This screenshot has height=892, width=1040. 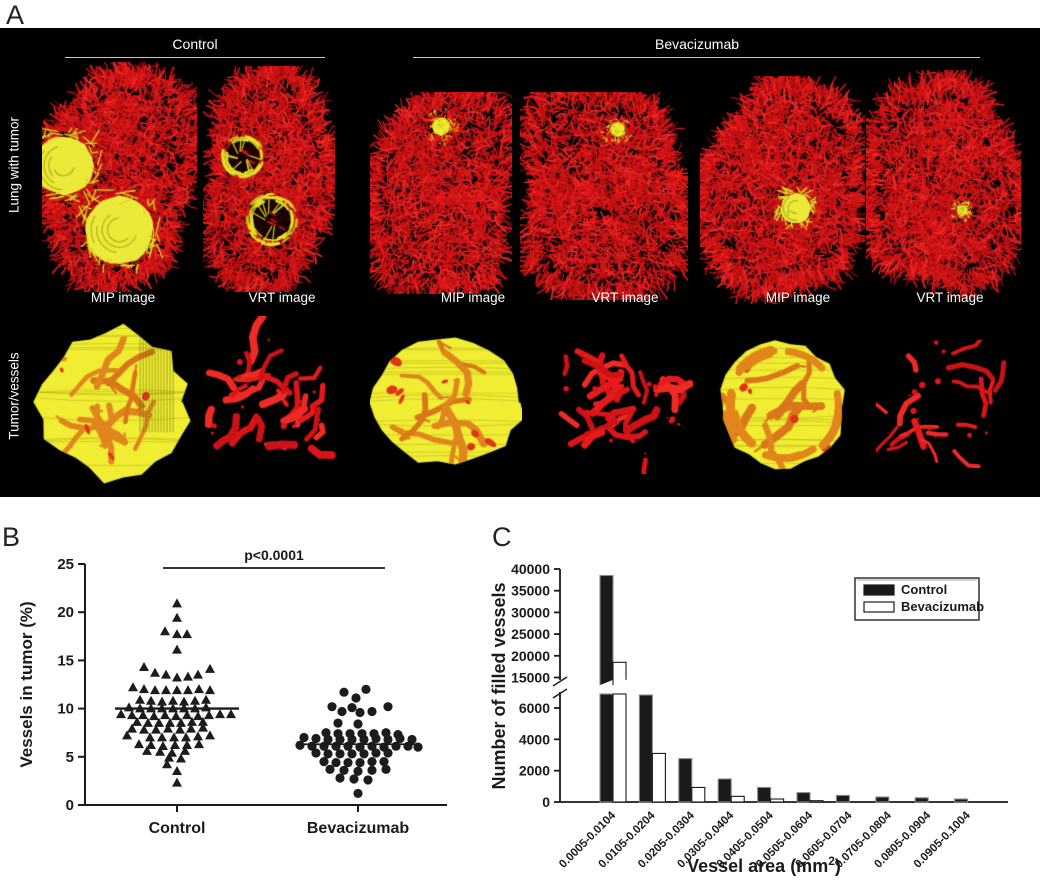 What do you see at coordinates (282, 297) in the screenshot?
I see `caption-vrt-1: VRT image` at bounding box center [282, 297].